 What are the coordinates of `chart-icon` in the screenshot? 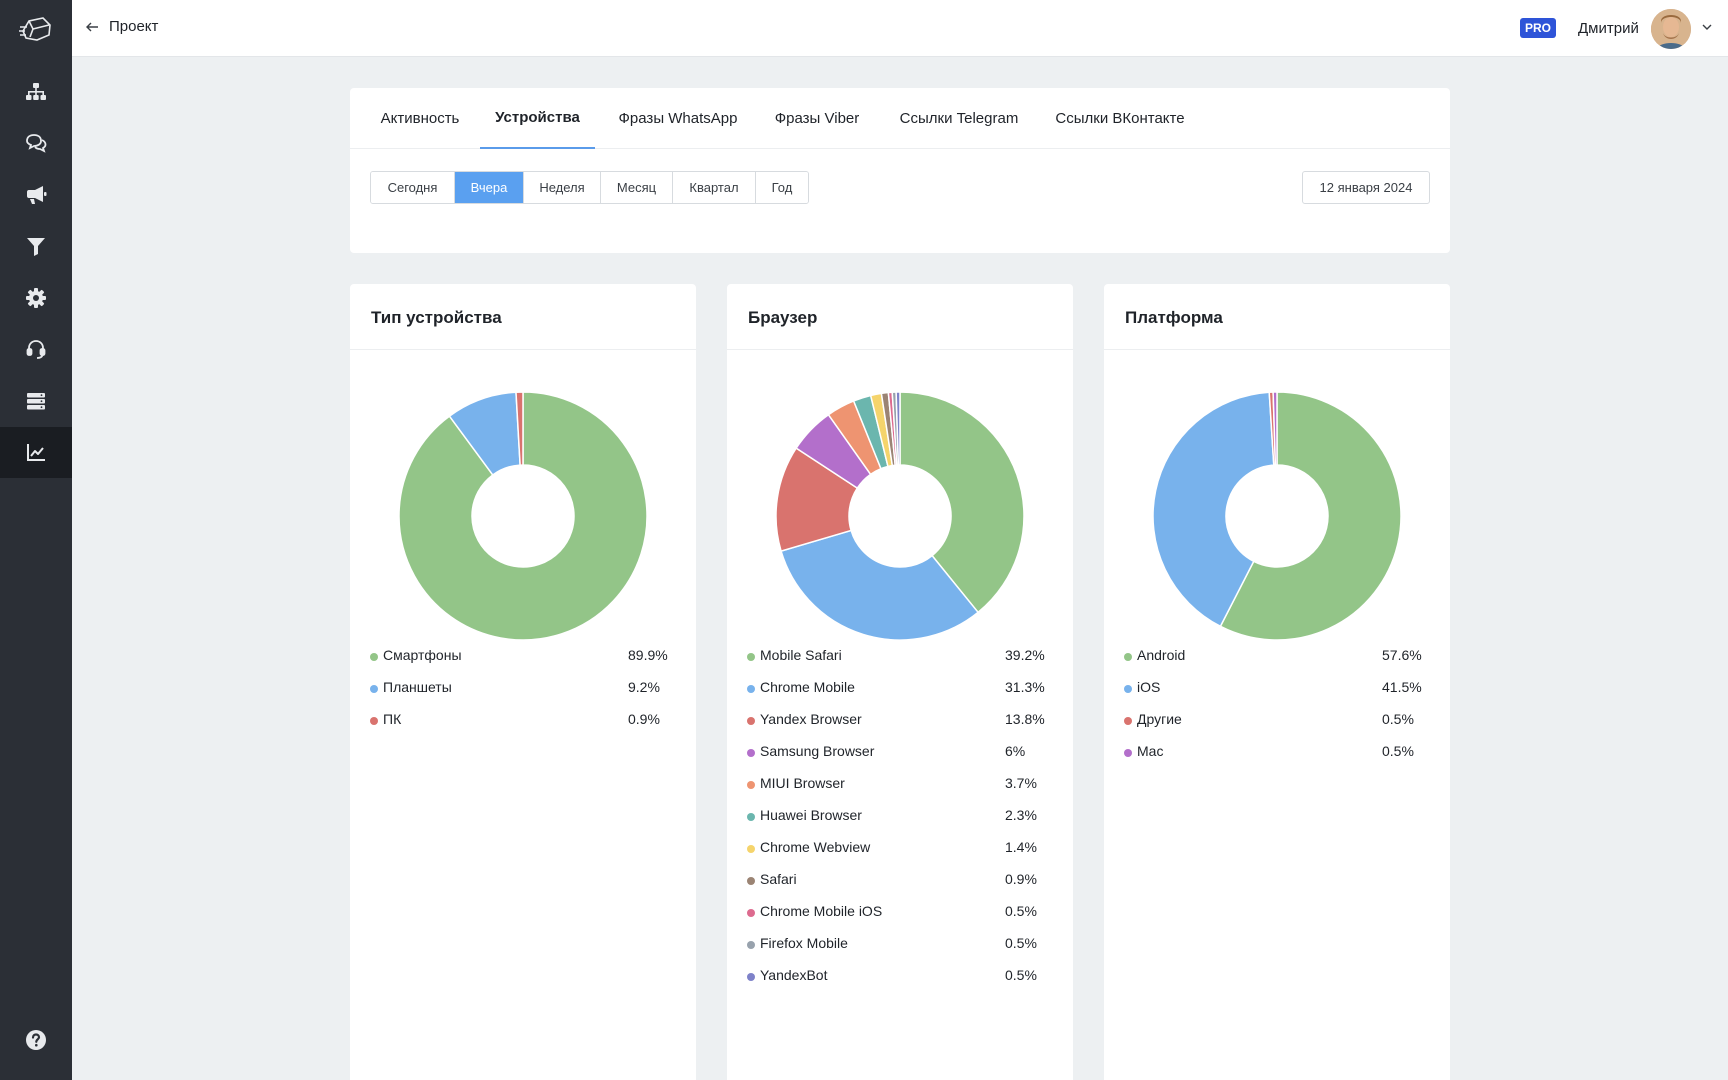 It's located at (36, 453).